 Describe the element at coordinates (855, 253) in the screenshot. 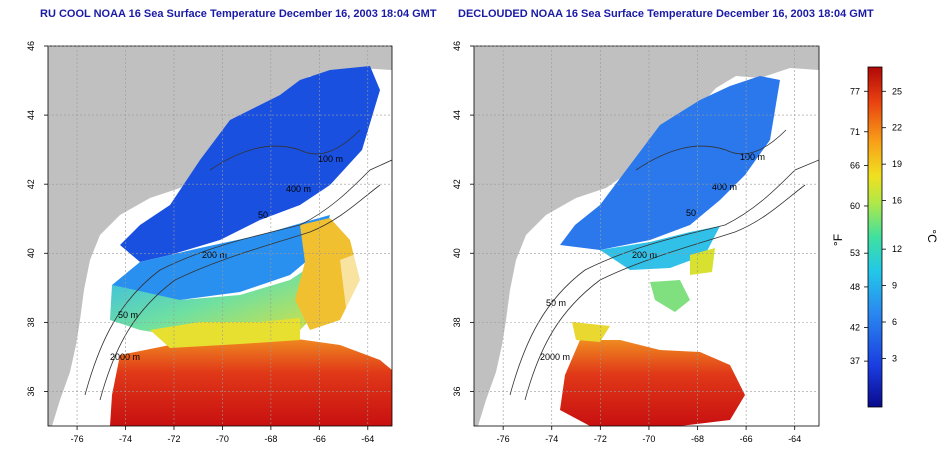

I see `fahrenheit-tick-label: 53` at that location.